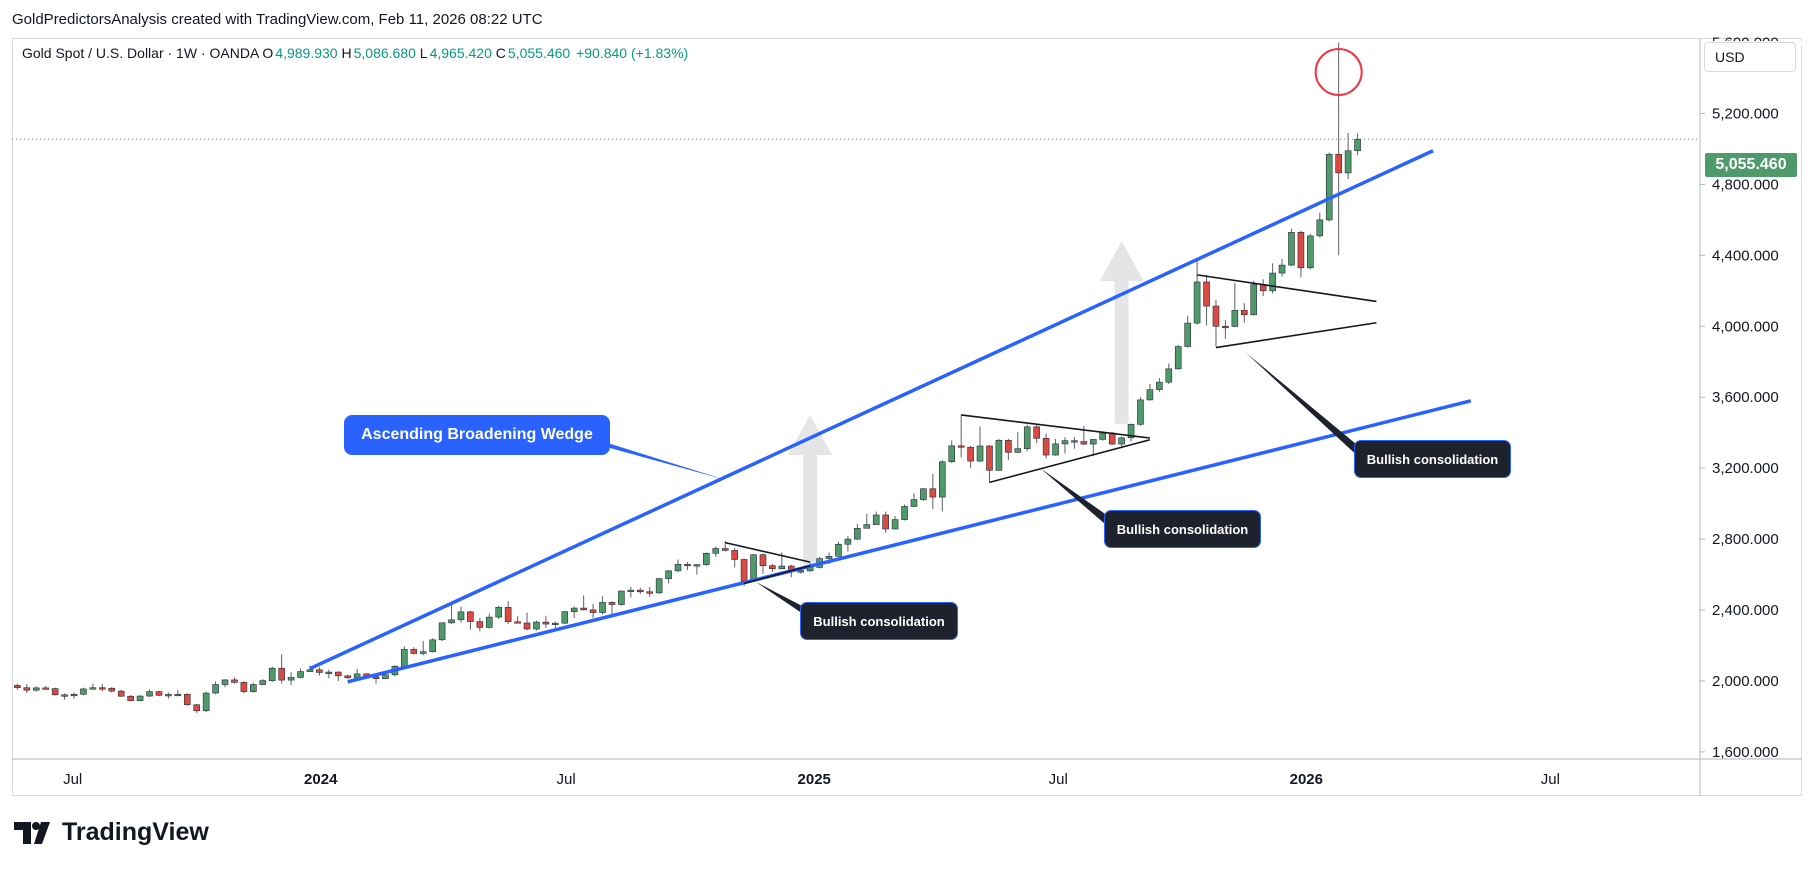 The image size is (1814, 872). What do you see at coordinates (1750, 57) in the screenshot?
I see `currency-button: USD` at bounding box center [1750, 57].